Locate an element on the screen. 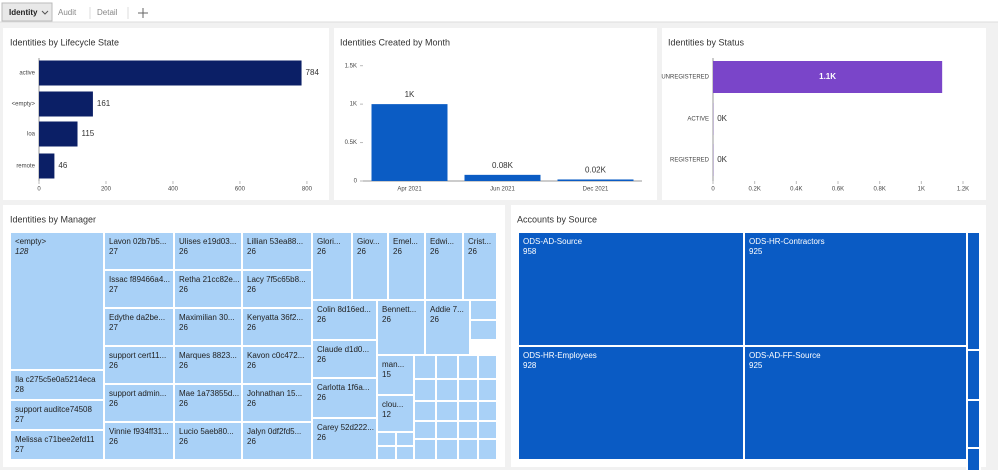 The width and height of the screenshot is (998, 470). panel-title: Identities Created by Month is located at coordinates (395, 42).